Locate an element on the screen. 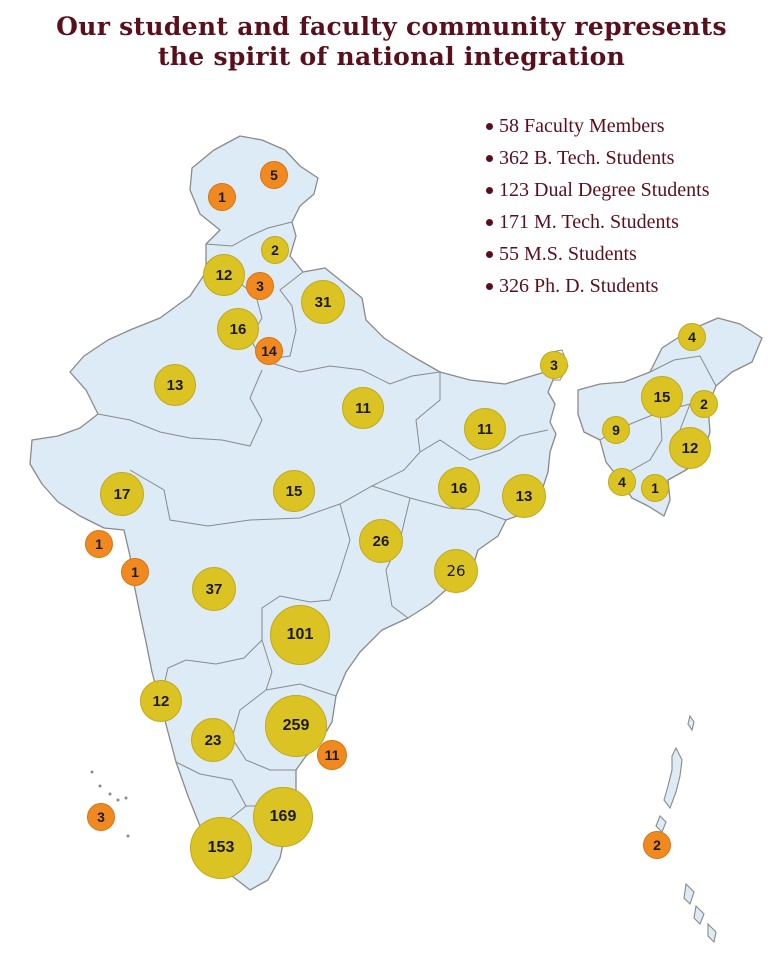  andaman-nicobar-islands is located at coordinates (686, 829).